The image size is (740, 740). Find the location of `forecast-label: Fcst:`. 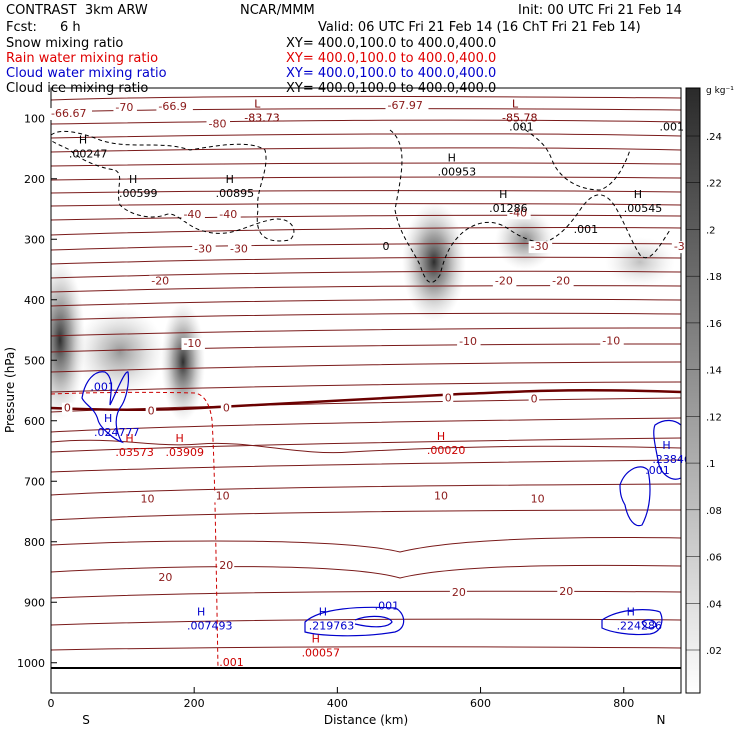

forecast-label: Fcst: is located at coordinates (21, 27).